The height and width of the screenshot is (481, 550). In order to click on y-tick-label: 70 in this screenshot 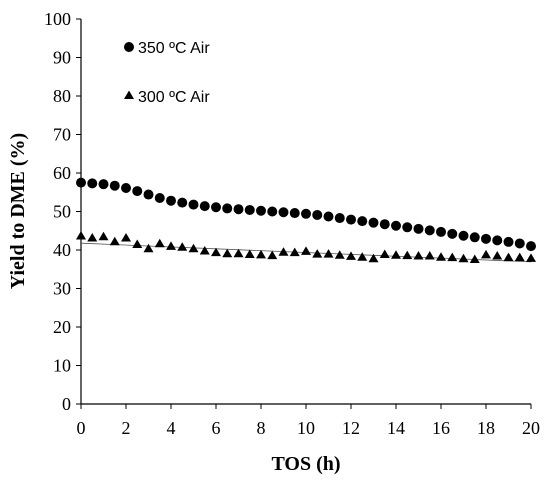, I will do `click(62, 135)`.